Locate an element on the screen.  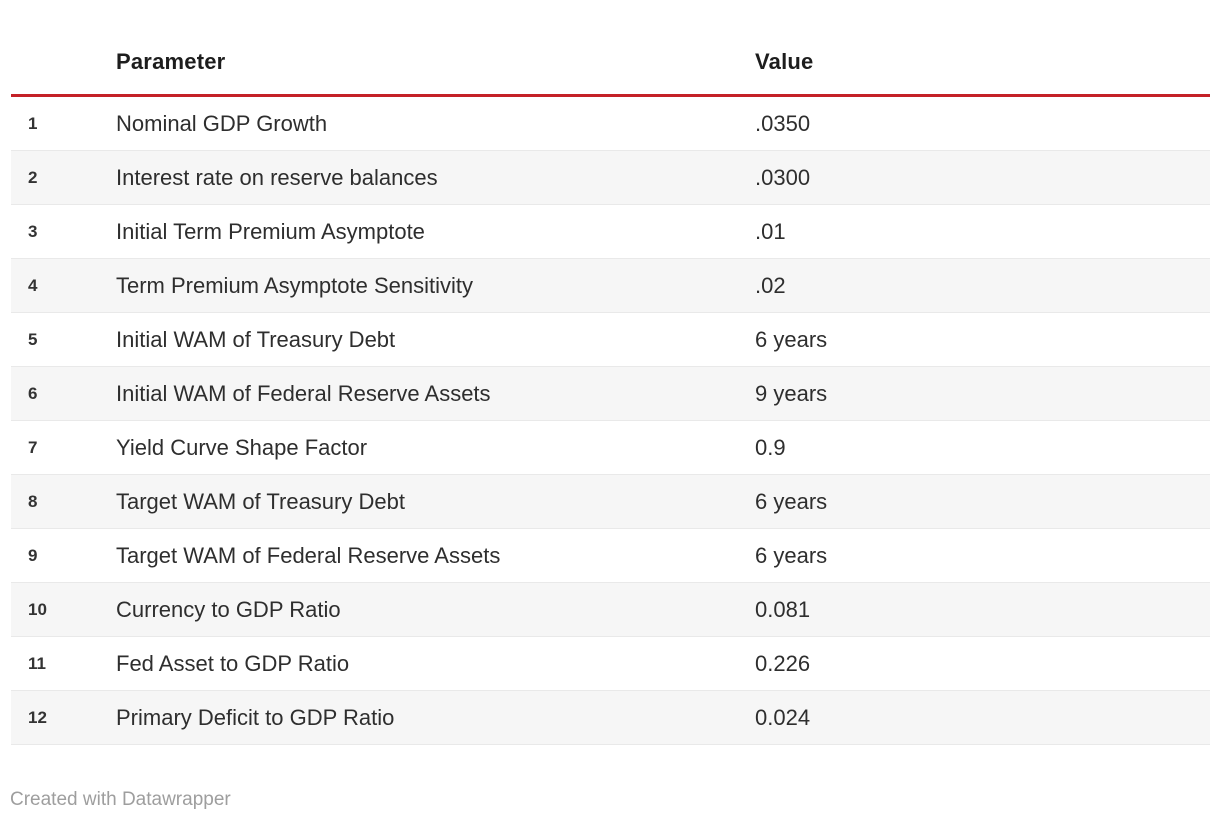
row-number: 10 is located at coordinates (37, 609).